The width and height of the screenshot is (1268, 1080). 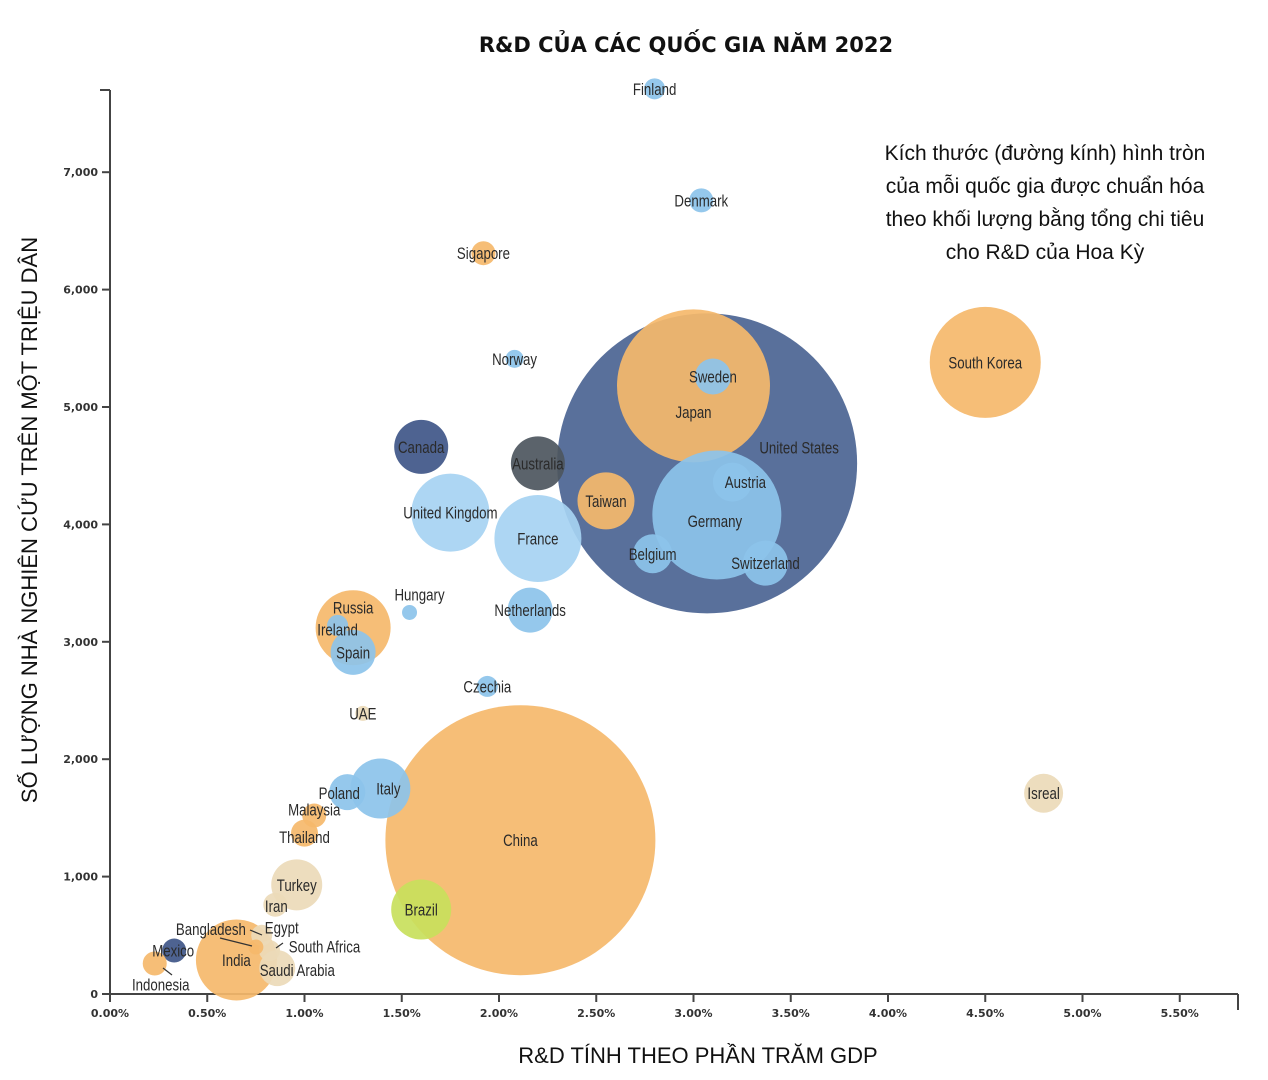 I want to click on annotation-line: Kích thước (đường kính) hình tròn, so click(x=1045, y=153).